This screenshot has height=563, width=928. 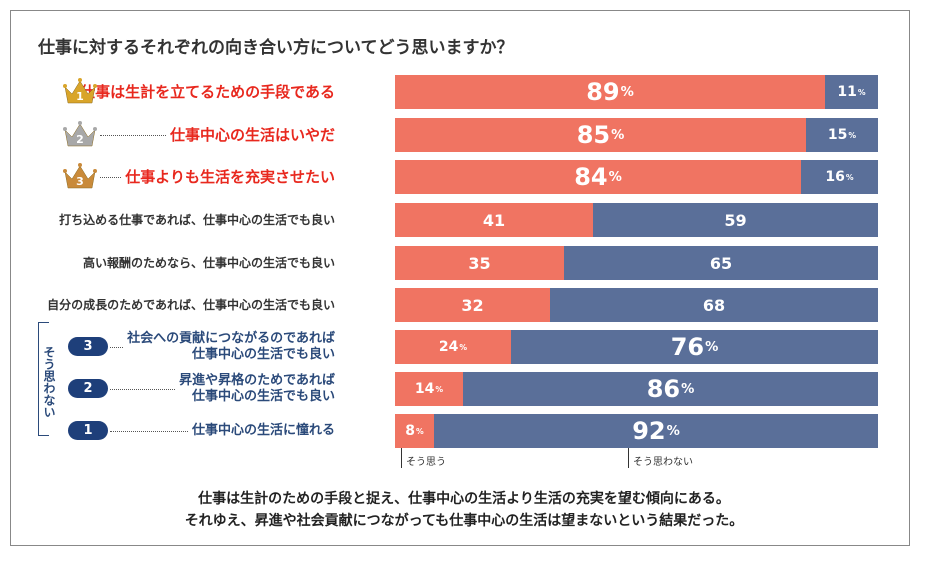 I want to click on chart-row: 仕事中心の生活に憧れる 1 8% 92%, so click(x=440, y=431).